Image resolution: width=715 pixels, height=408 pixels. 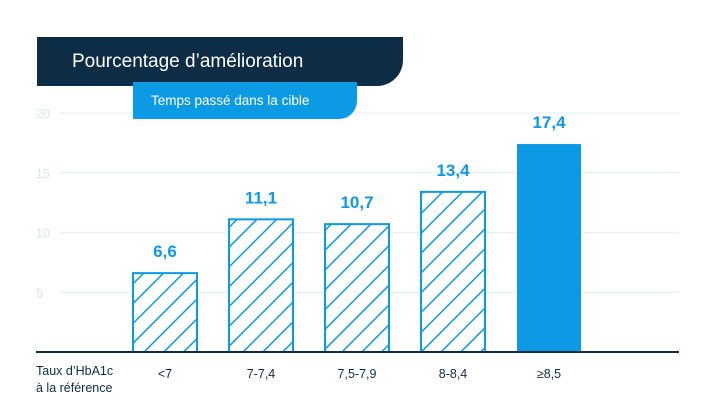 What do you see at coordinates (453, 374) in the screenshot?
I see `x-tick-label: 8-8,4` at bounding box center [453, 374].